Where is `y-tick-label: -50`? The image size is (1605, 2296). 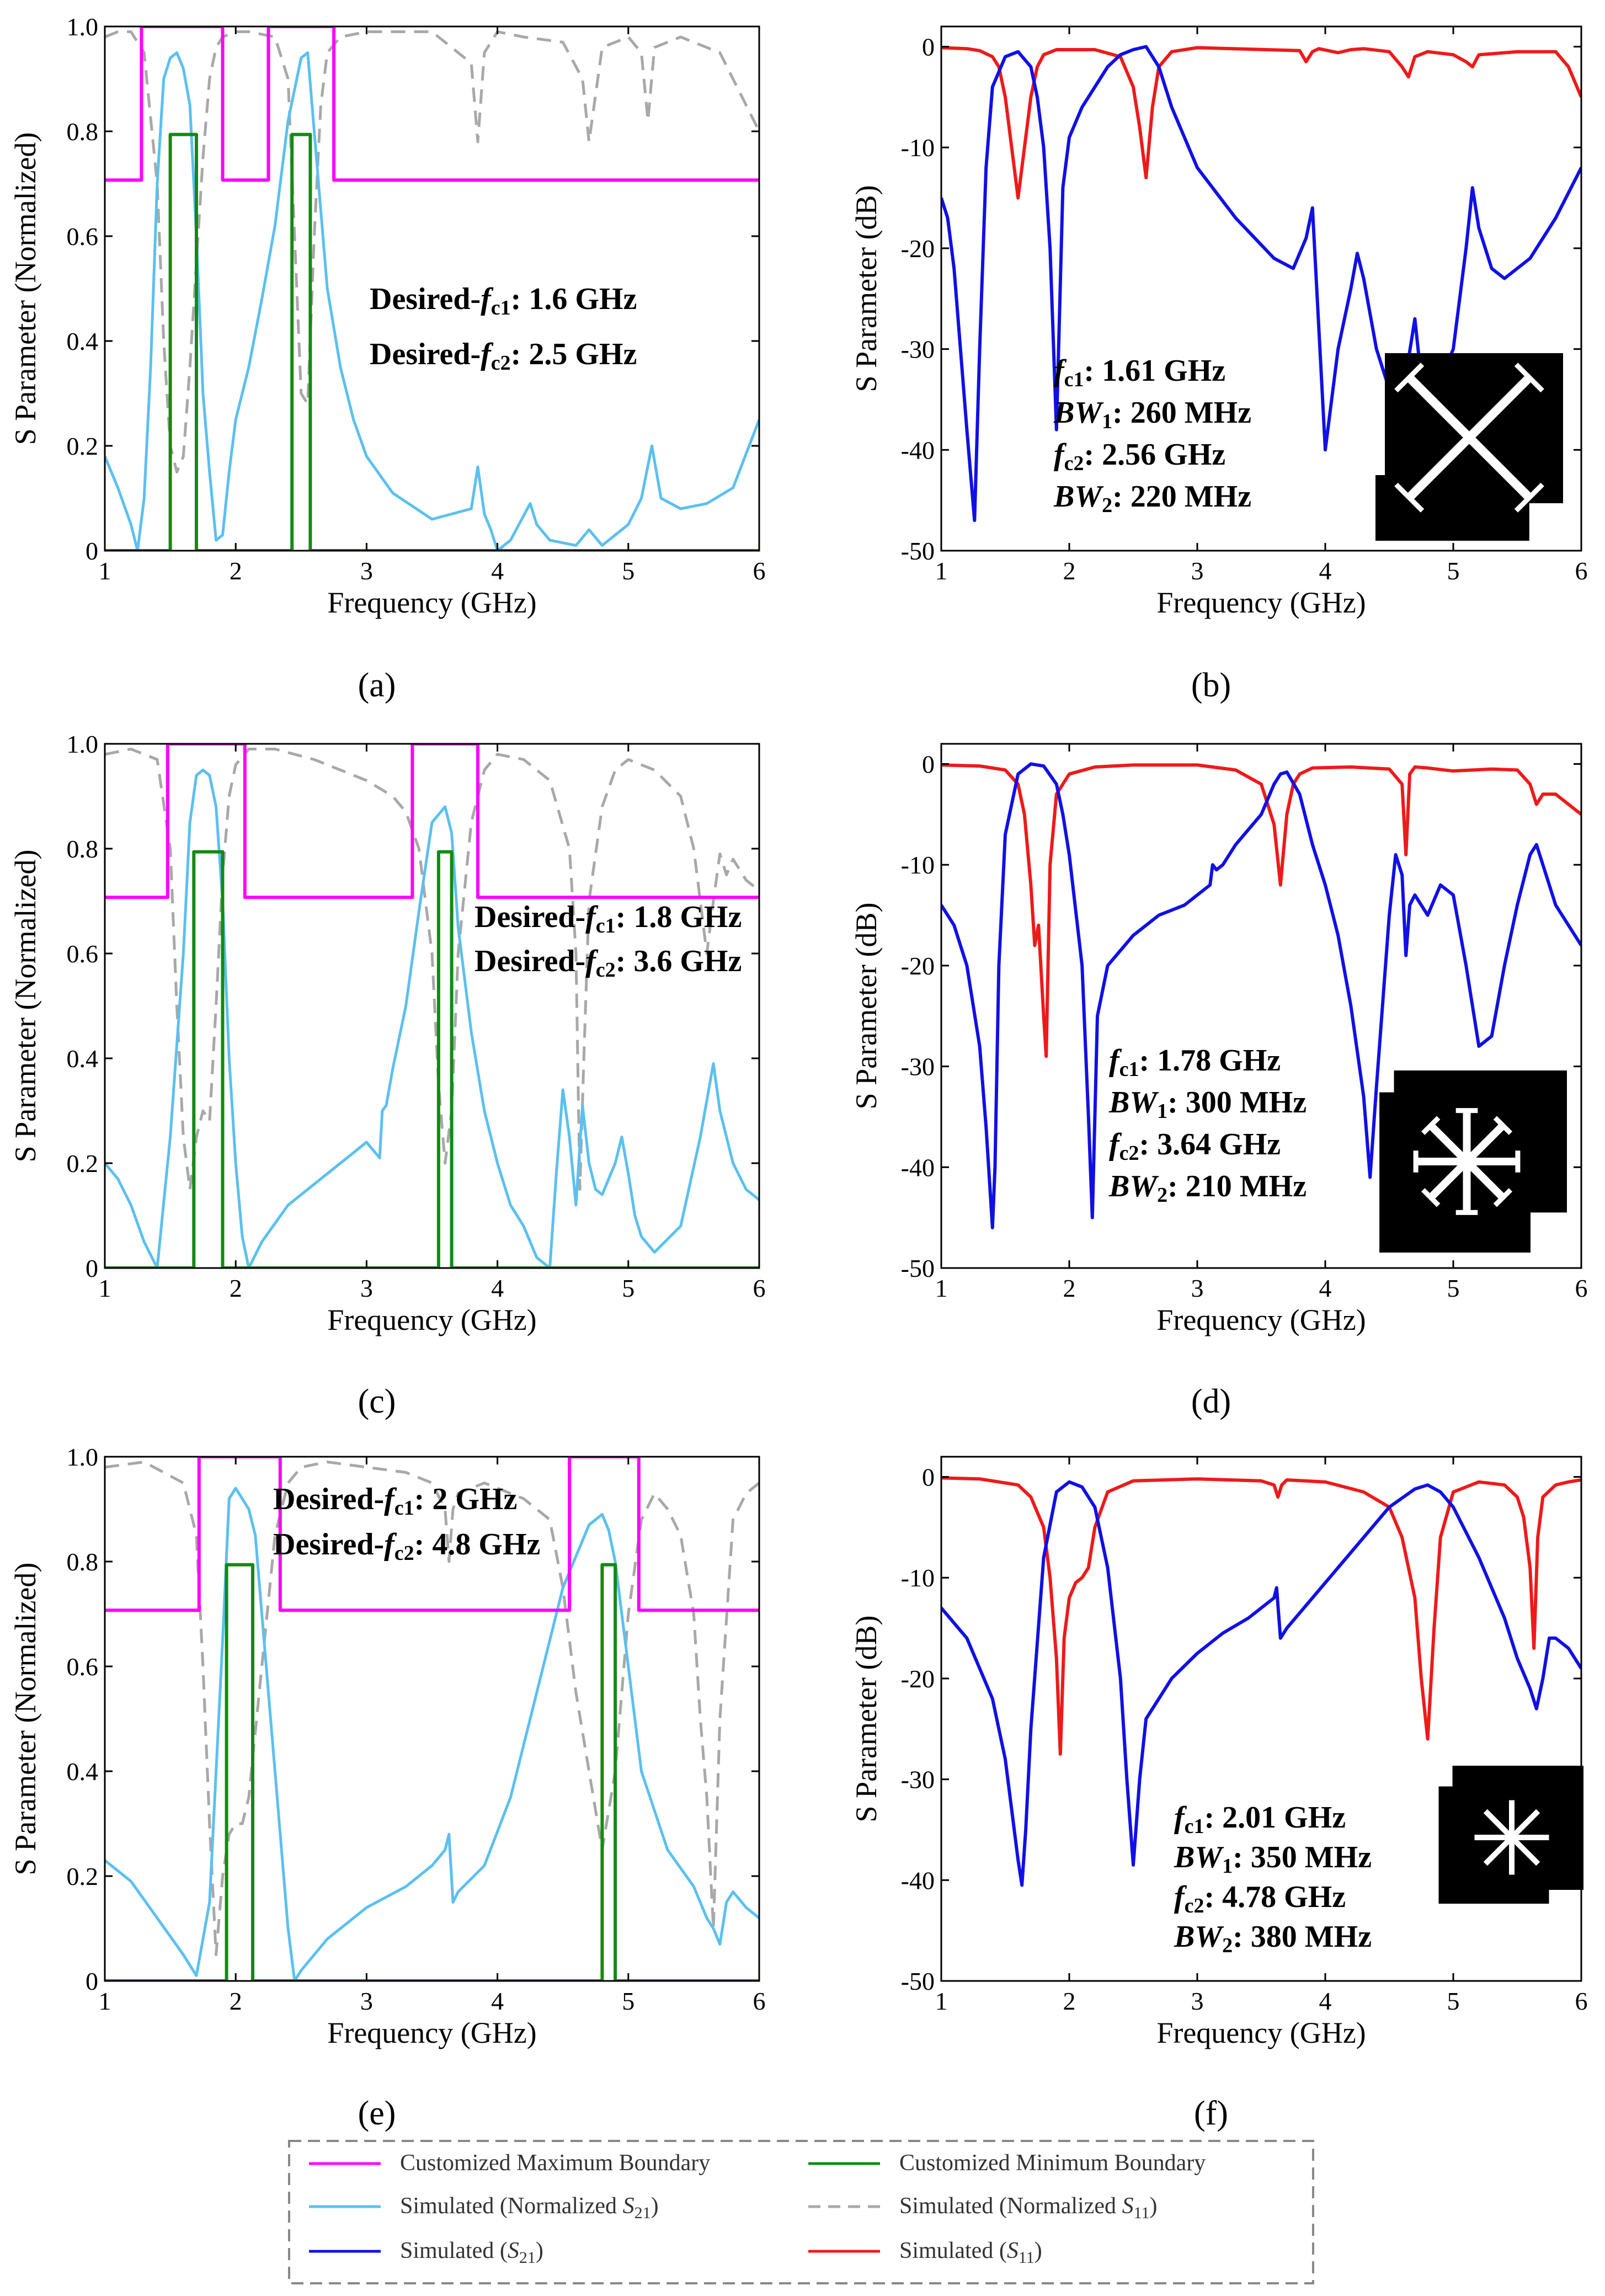 y-tick-label: -50 is located at coordinates (918, 1268).